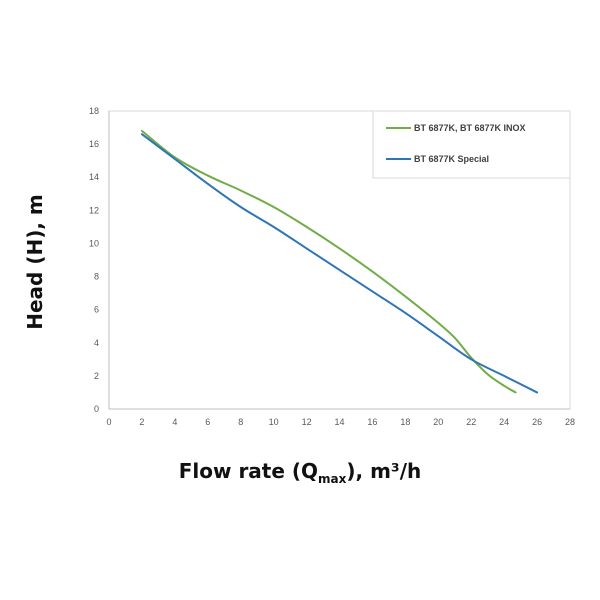 The width and height of the screenshot is (600, 600). What do you see at coordinates (94, 111) in the screenshot?
I see `y-tick-label: 18` at bounding box center [94, 111].